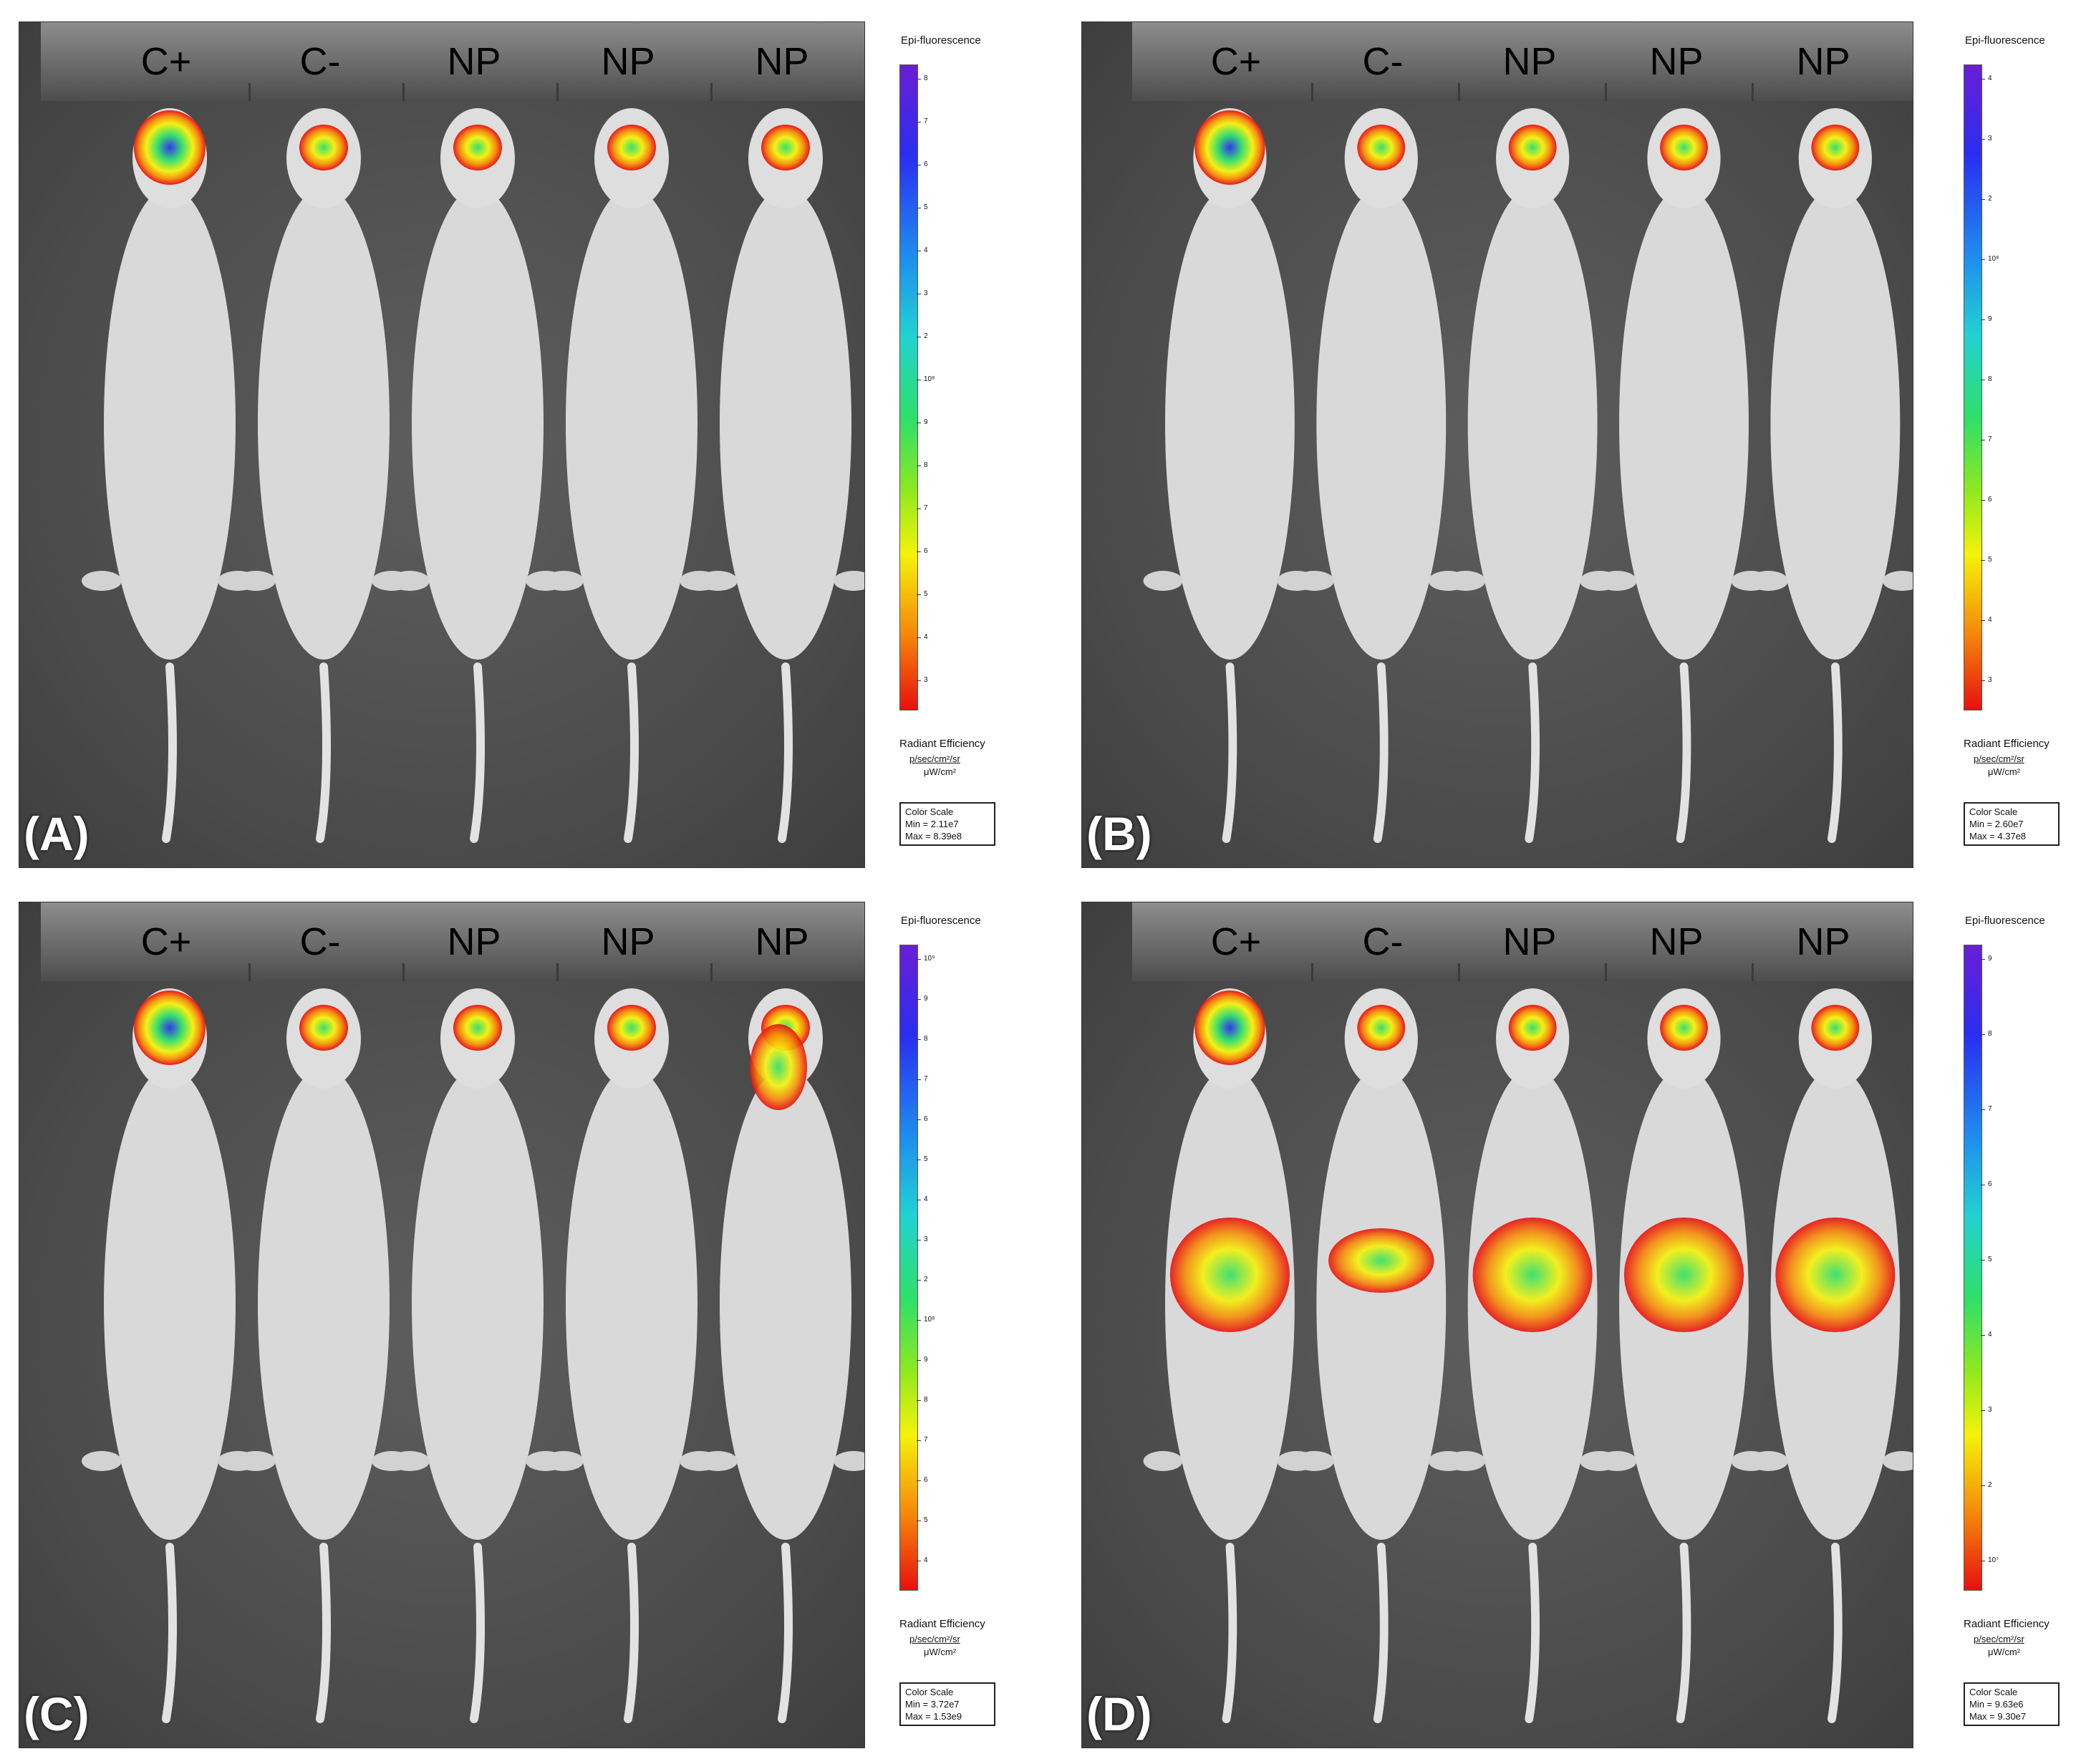  I want to click on lane-label-bar: C+ C- NP NP NP, so click(1522, 942).